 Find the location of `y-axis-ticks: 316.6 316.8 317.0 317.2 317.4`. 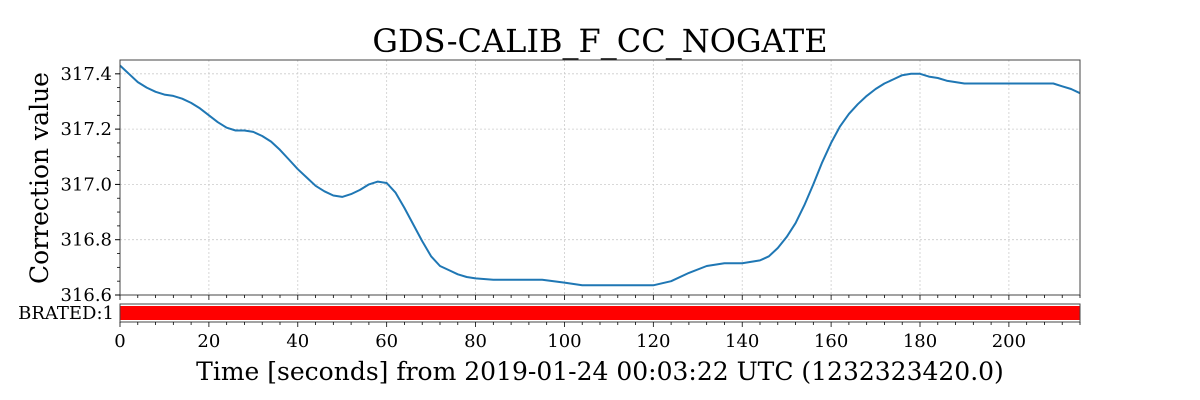

y-axis-ticks: 316.6 316.8 317.0 317.2 317.4 is located at coordinates (90, 185).